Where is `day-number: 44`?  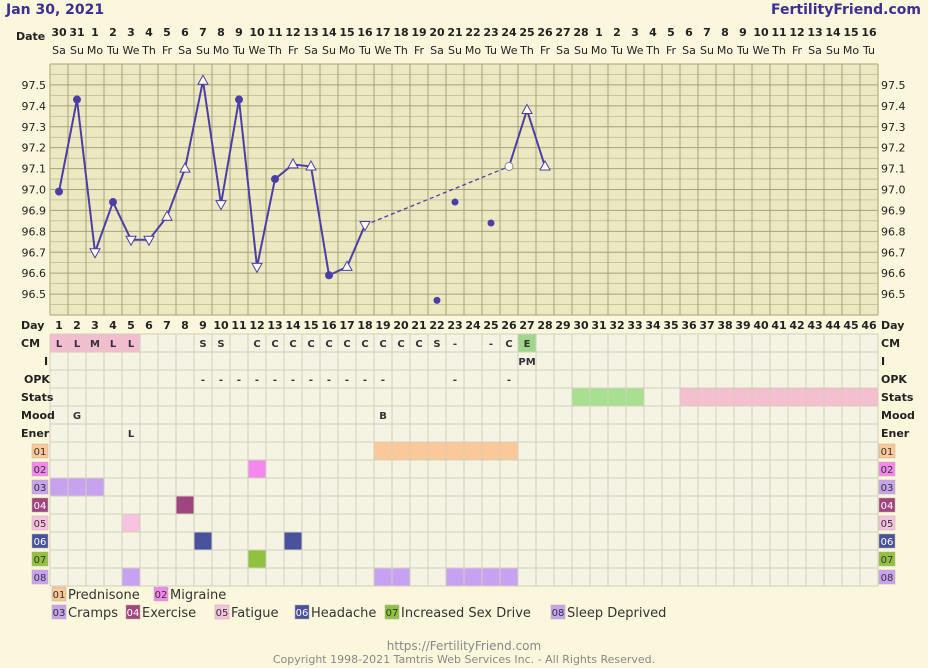 day-number: 44 is located at coordinates (833, 325).